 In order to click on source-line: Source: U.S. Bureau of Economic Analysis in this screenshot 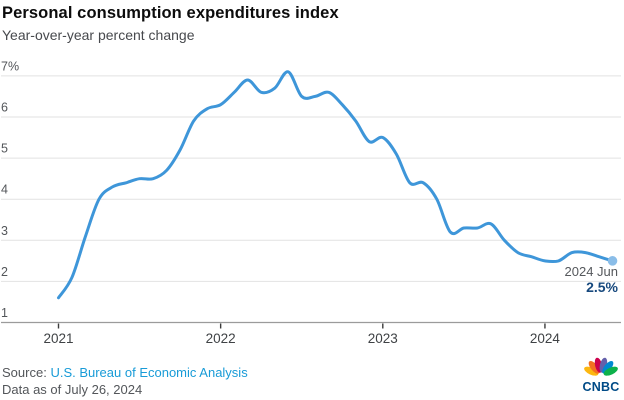, I will do `click(125, 372)`.